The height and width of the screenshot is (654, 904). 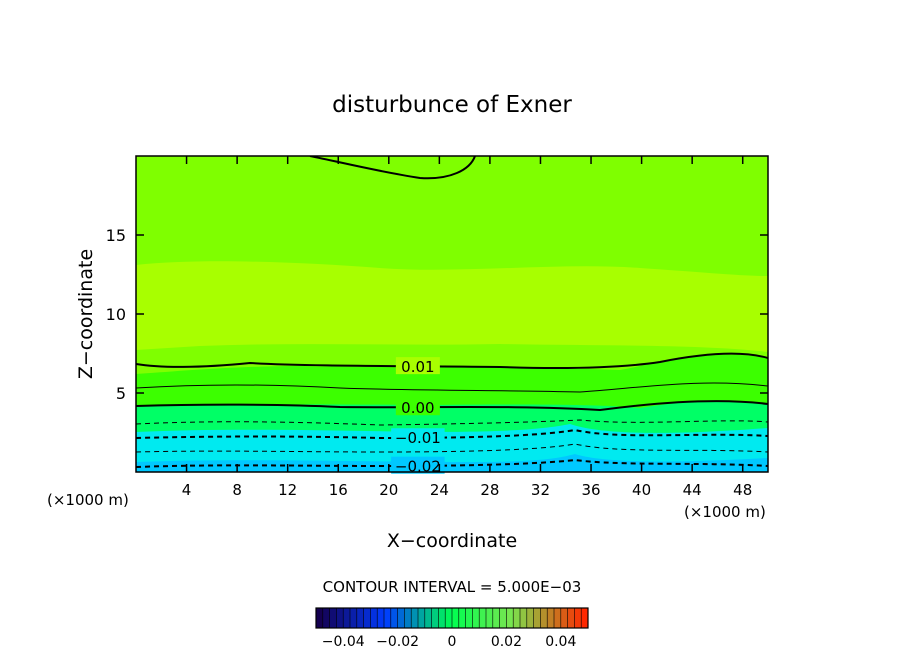 I want to click on x-axis-label: X−coordinate, so click(x=452, y=541).